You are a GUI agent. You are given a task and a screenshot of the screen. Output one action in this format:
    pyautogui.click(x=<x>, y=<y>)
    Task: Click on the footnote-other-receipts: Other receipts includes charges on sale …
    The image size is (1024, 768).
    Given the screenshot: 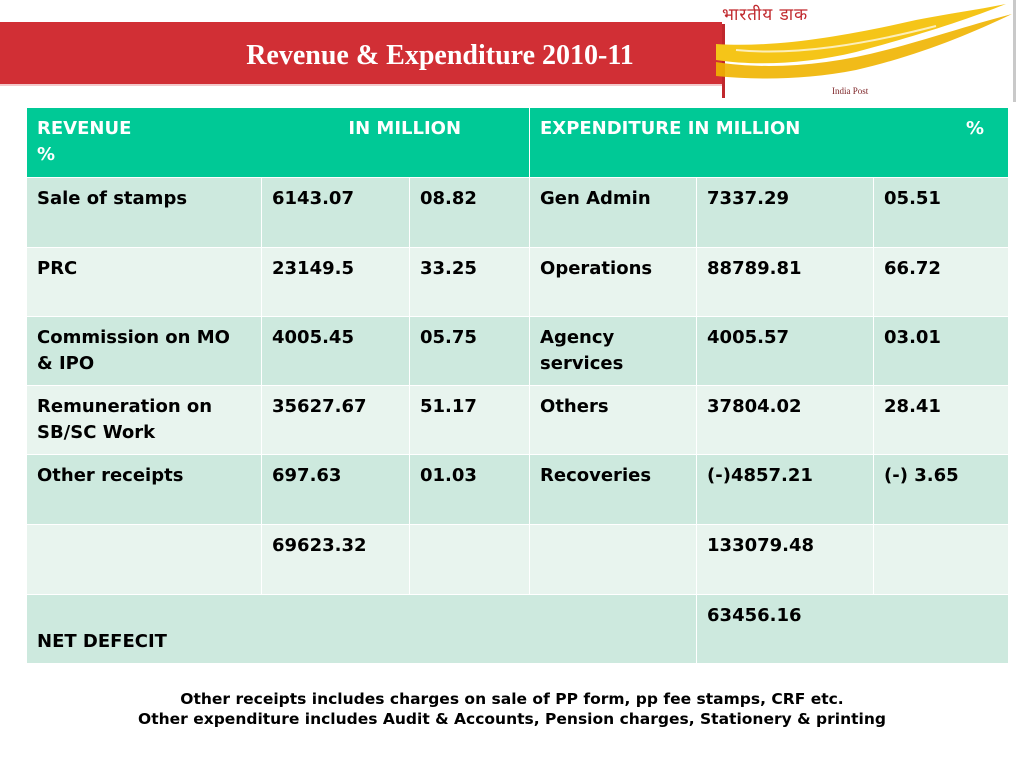 What is the action you would take?
    pyautogui.click(x=512, y=699)
    